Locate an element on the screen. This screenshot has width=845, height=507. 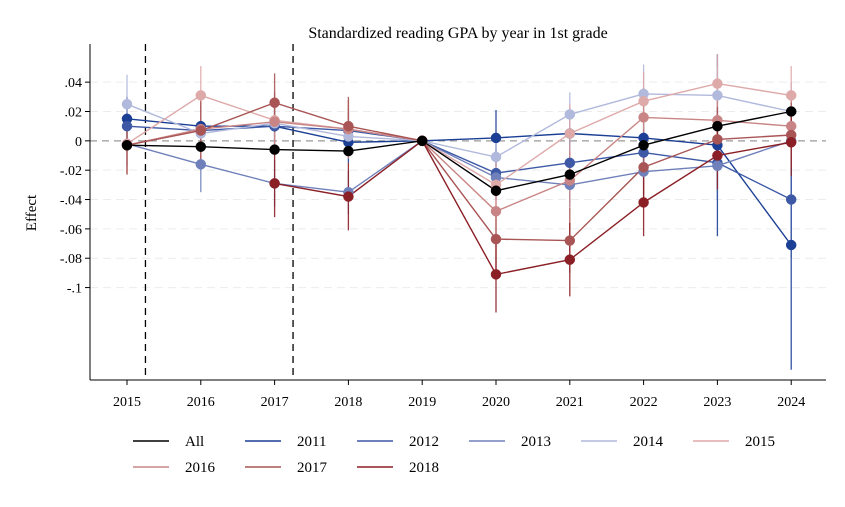
x-tick-label: 2016 is located at coordinates (201, 402).